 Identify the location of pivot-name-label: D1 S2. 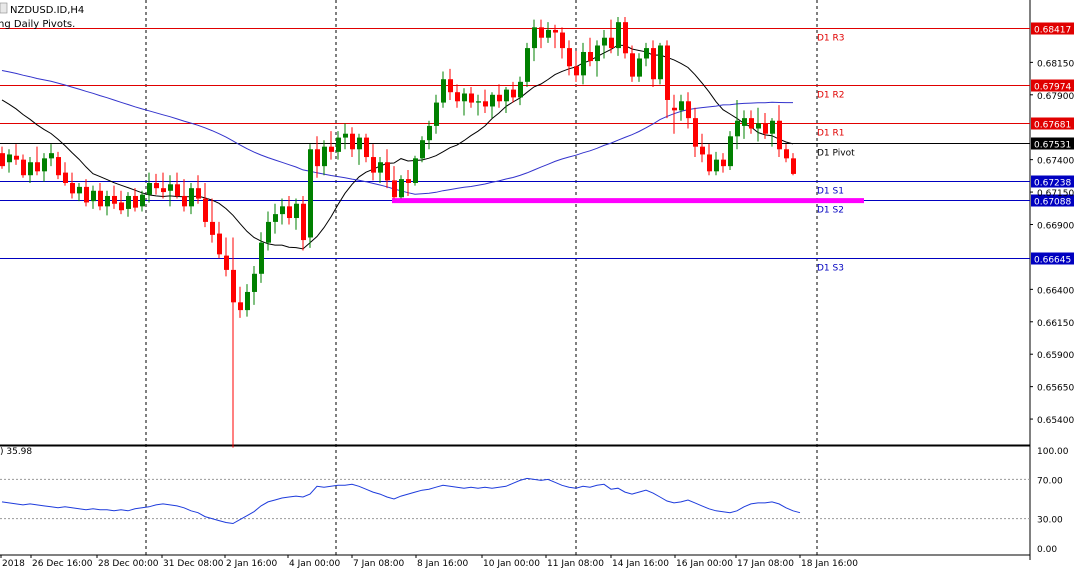
(830, 211).